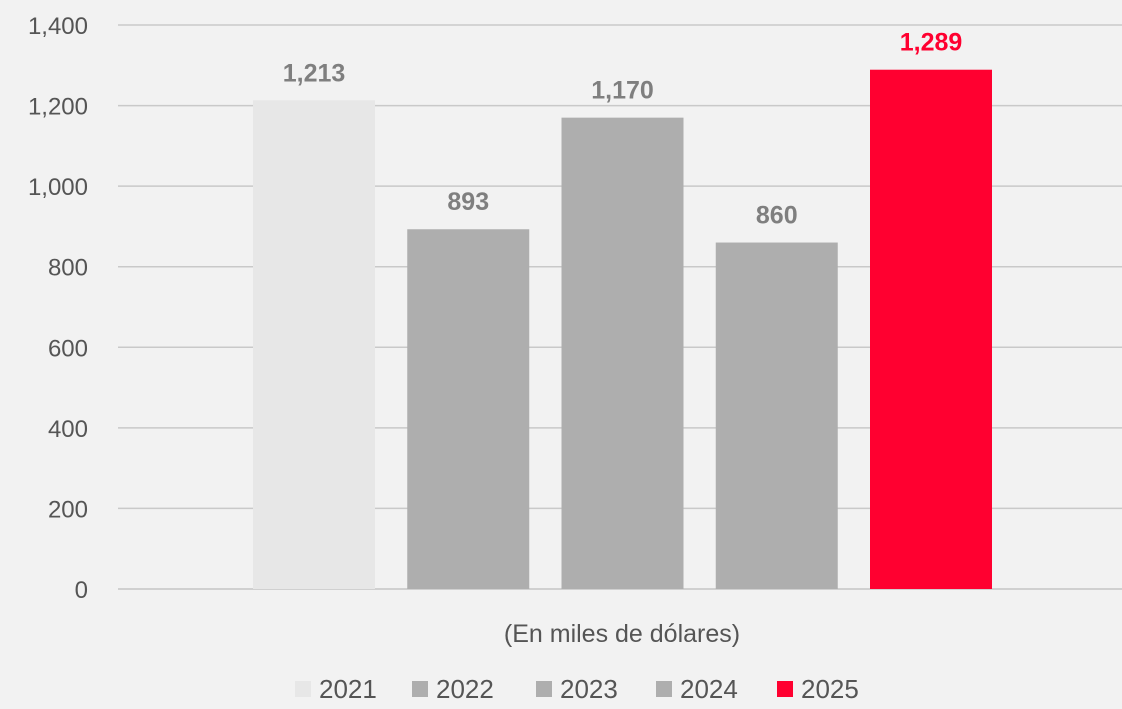 The image size is (1122, 709). Describe the element at coordinates (348, 689) in the screenshot. I see `legend-label-2021: 2021` at that location.